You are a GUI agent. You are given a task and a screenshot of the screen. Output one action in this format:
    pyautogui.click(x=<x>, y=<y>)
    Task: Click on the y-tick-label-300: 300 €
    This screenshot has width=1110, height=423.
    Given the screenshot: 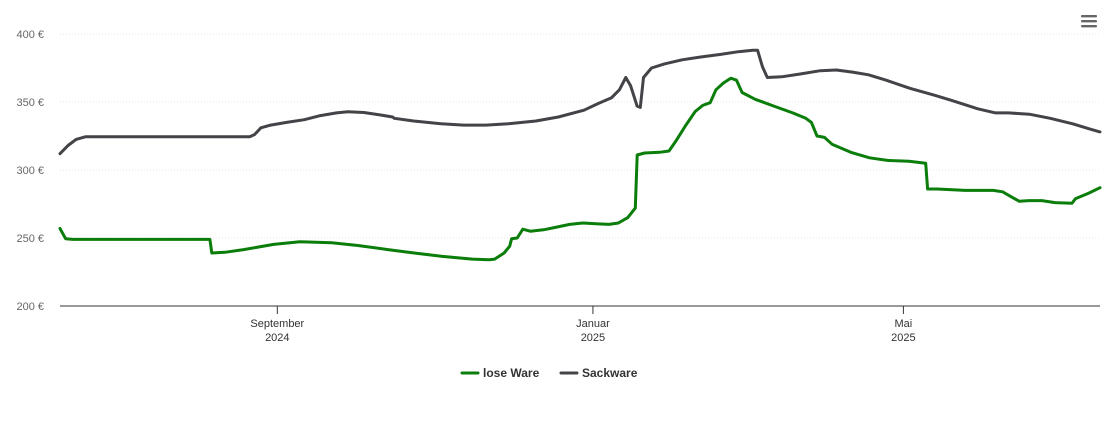 What is the action you would take?
    pyautogui.click(x=30, y=171)
    